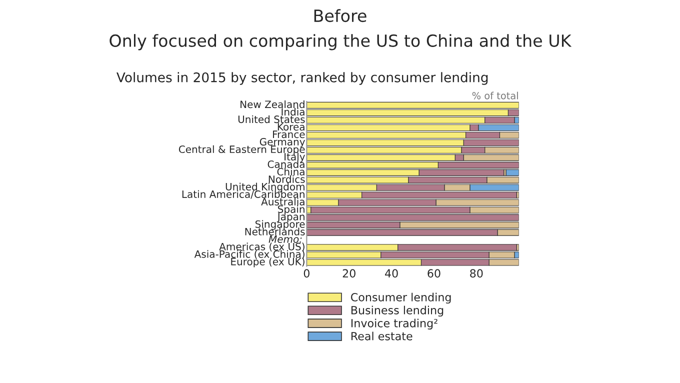 The width and height of the screenshot is (680, 383). I want to click on y-tick-label: Nordics, so click(286, 179).